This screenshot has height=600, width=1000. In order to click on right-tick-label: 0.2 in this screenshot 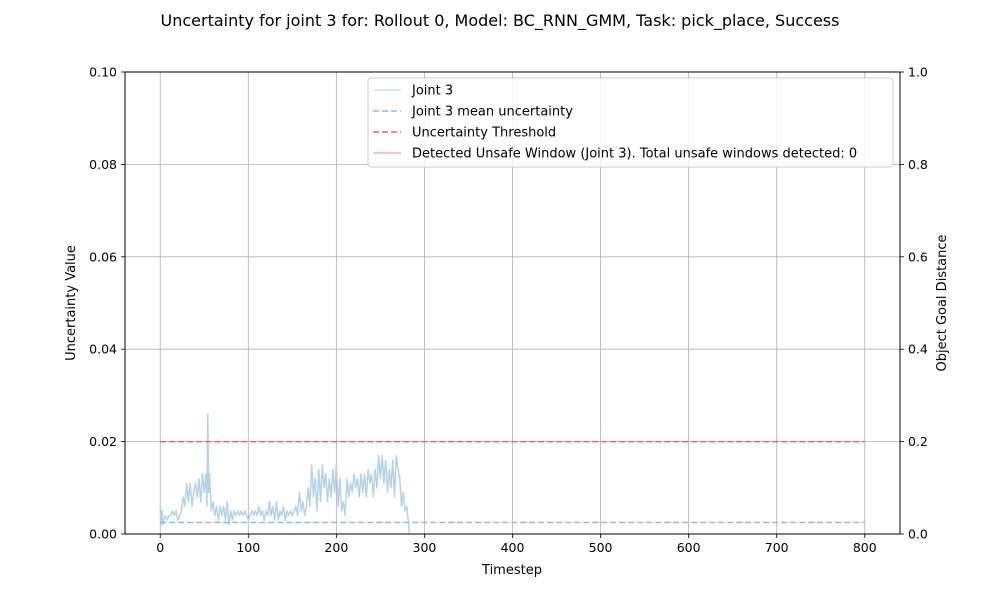, I will do `click(918, 441)`.